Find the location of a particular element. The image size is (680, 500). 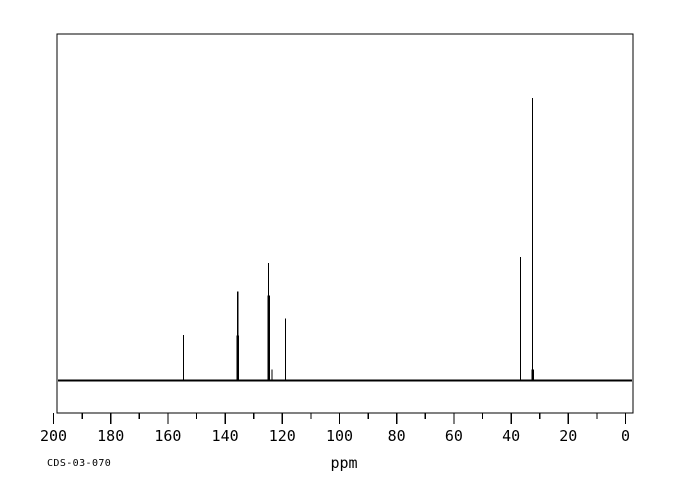

axis-tick-label-200: 200 is located at coordinates (53, 436).